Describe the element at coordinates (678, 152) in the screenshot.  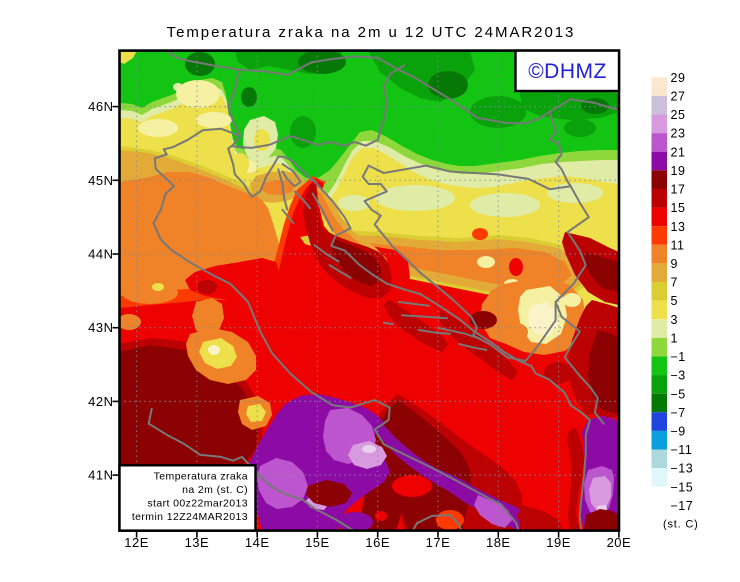
I see `svg-text: 21` at that location.